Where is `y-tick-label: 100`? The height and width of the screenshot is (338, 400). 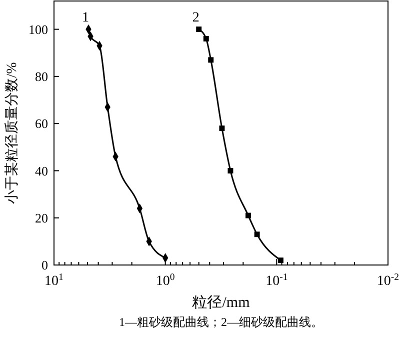 y-tick-label: 100 is located at coordinates (38, 29).